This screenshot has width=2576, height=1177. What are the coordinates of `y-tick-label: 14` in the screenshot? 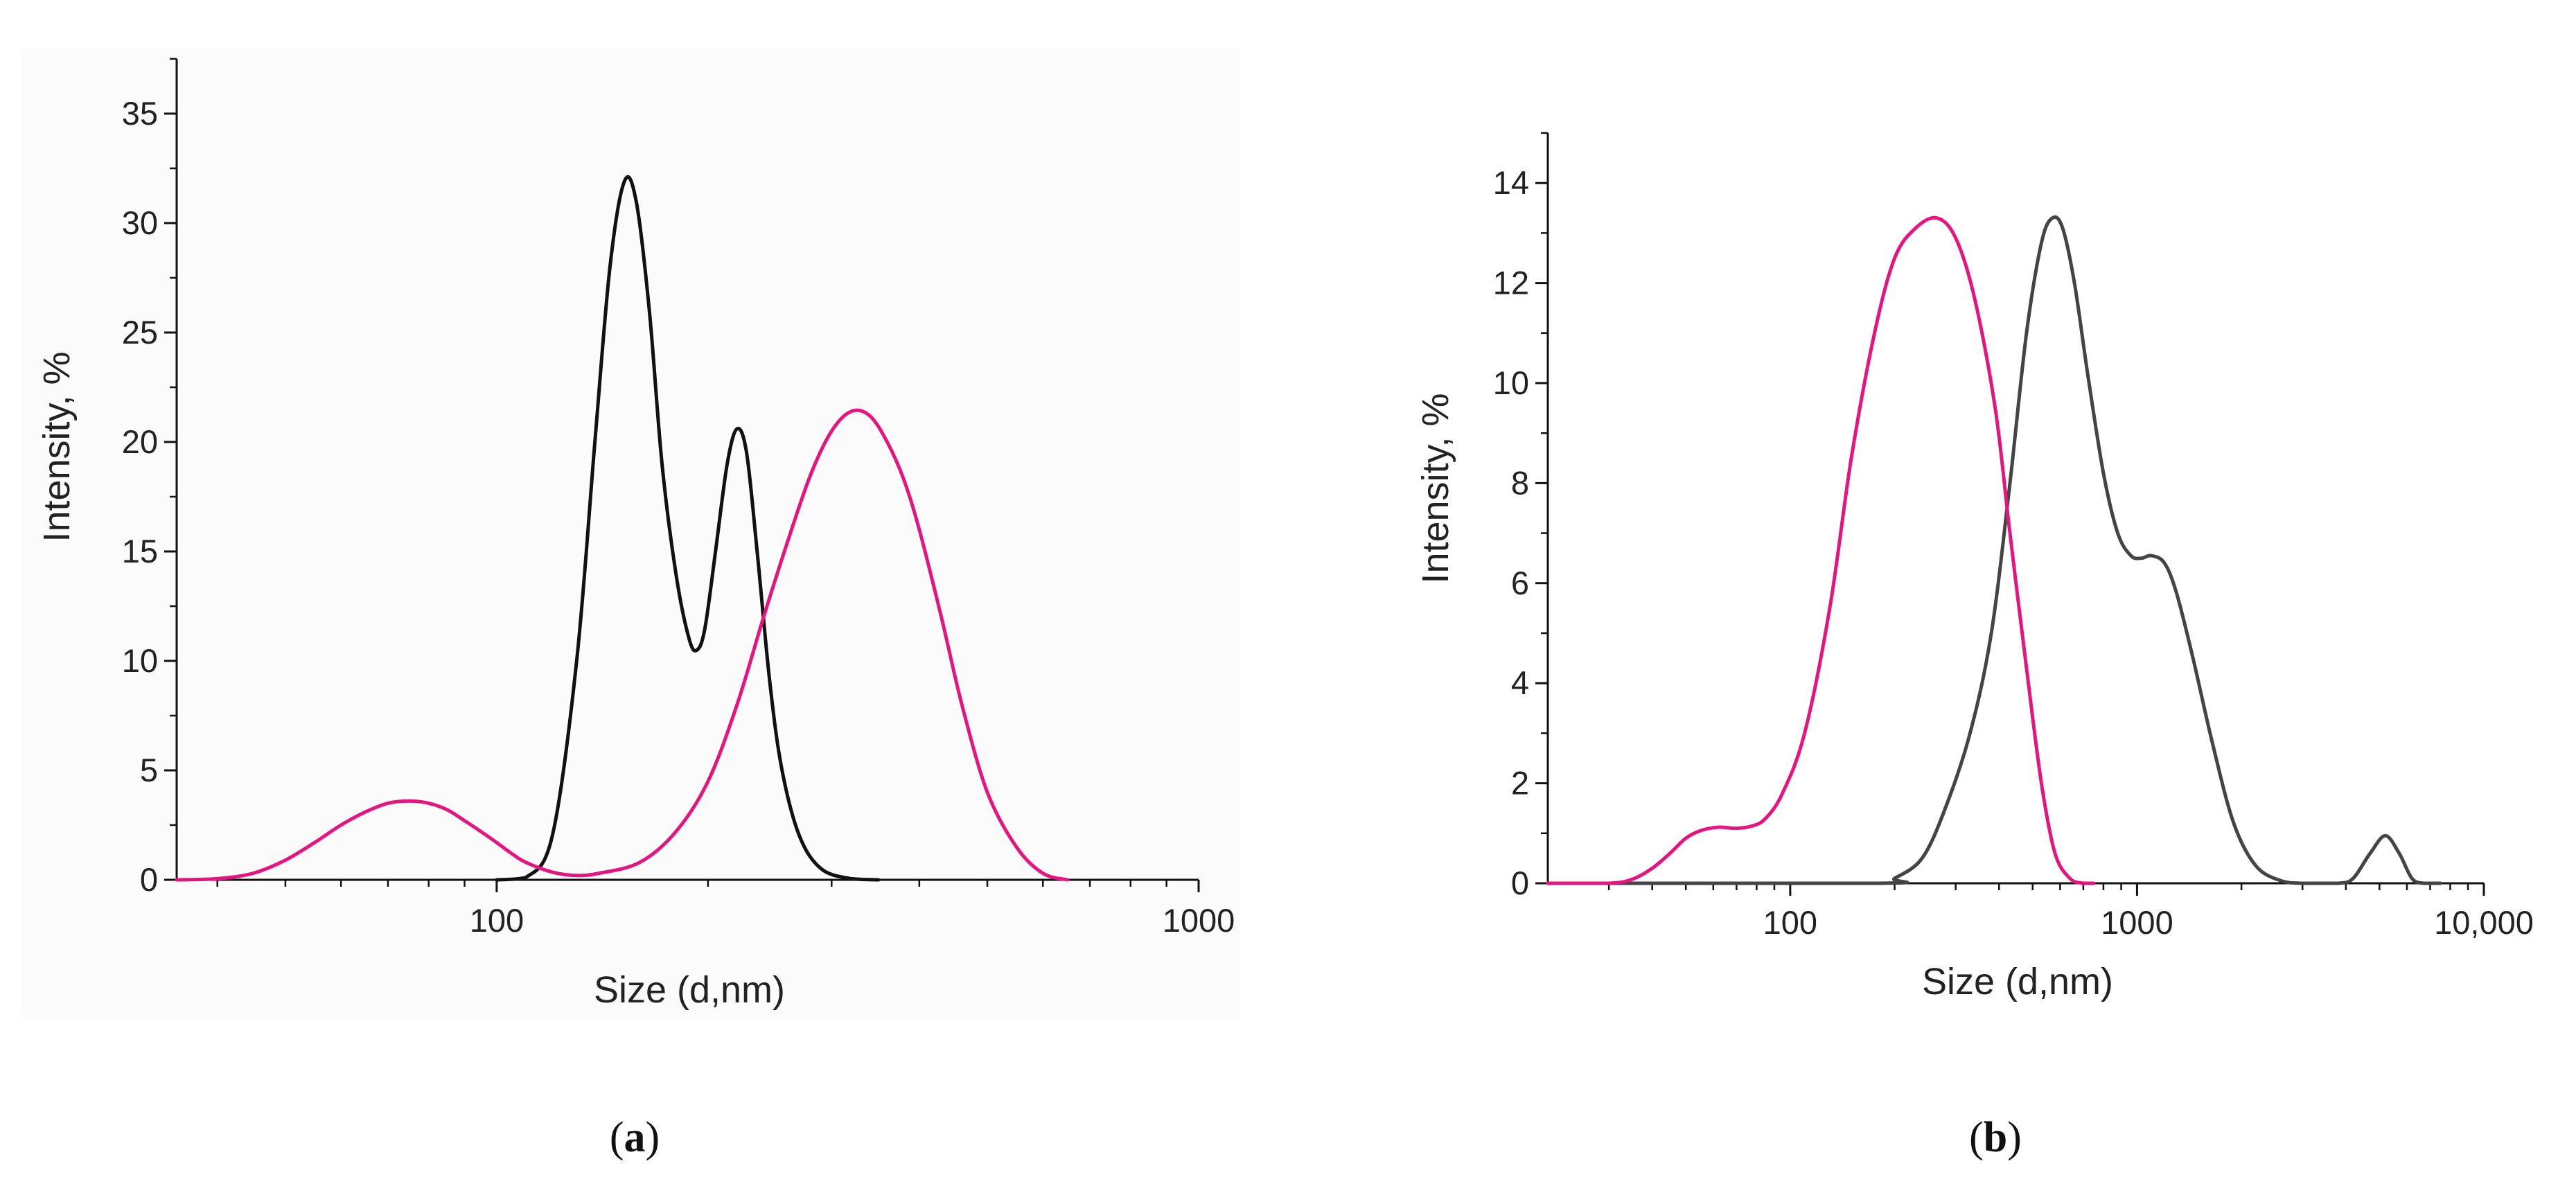 It's located at (1511, 183).